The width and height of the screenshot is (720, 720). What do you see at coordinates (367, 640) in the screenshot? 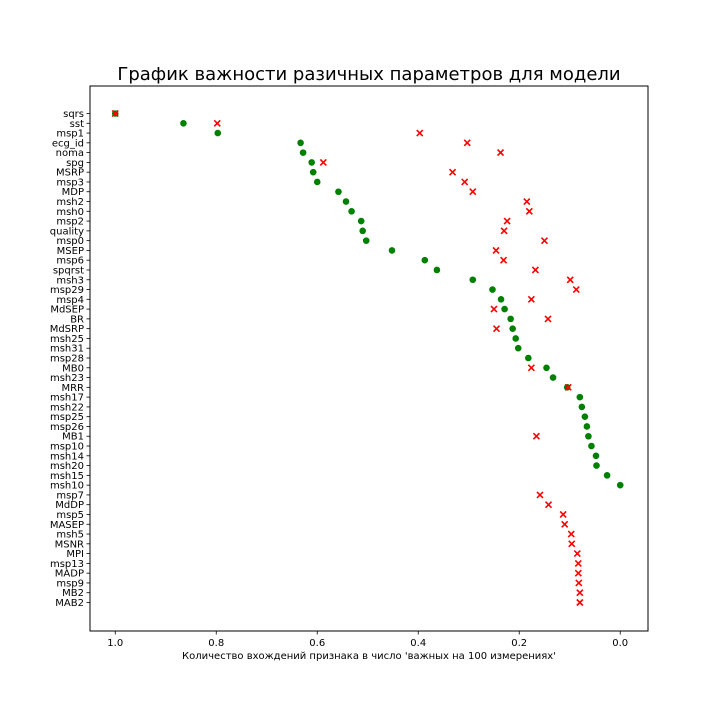
I see `x-axis: 1.0 0.8 0.6 0.4 0.2 0.0` at bounding box center [367, 640].